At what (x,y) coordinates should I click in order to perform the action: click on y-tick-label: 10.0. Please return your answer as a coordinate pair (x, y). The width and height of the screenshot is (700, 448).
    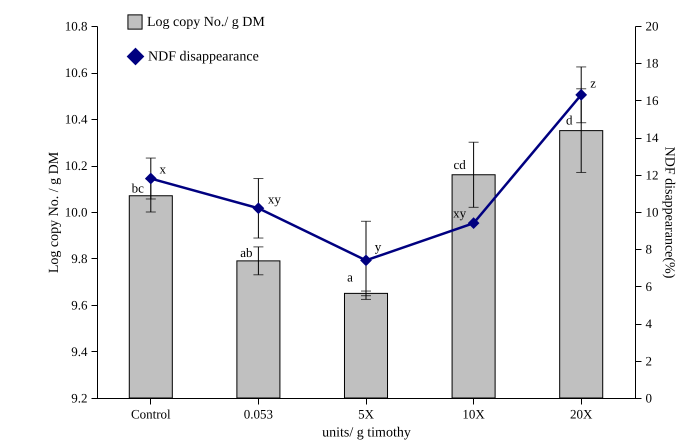
    Looking at the image, I should click on (76, 212).